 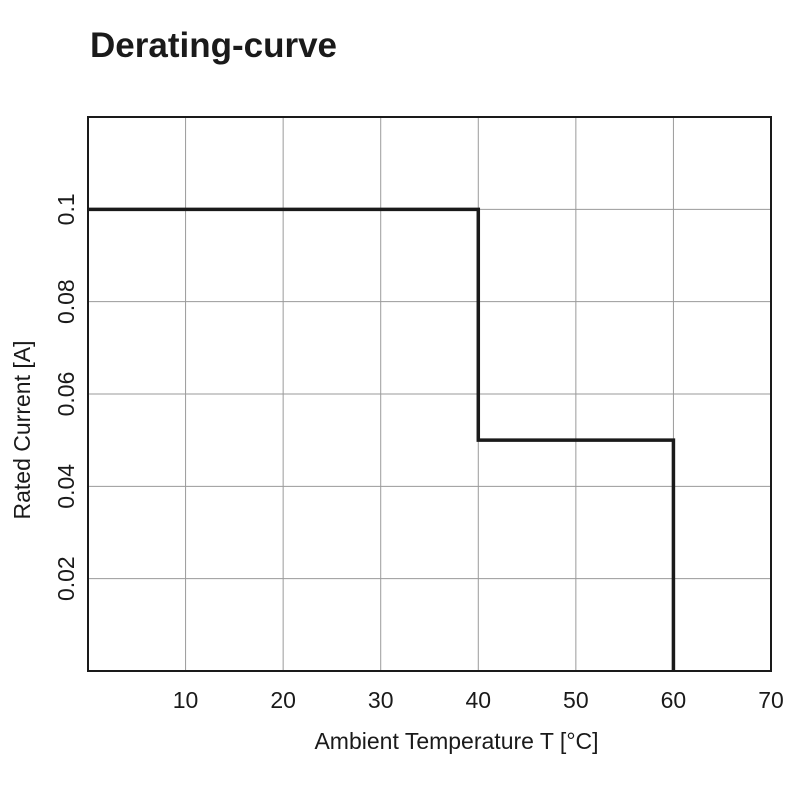 What do you see at coordinates (381, 700) in the screenshot?
I see `x-tick-label: 30` at bounding box center [381, 700].